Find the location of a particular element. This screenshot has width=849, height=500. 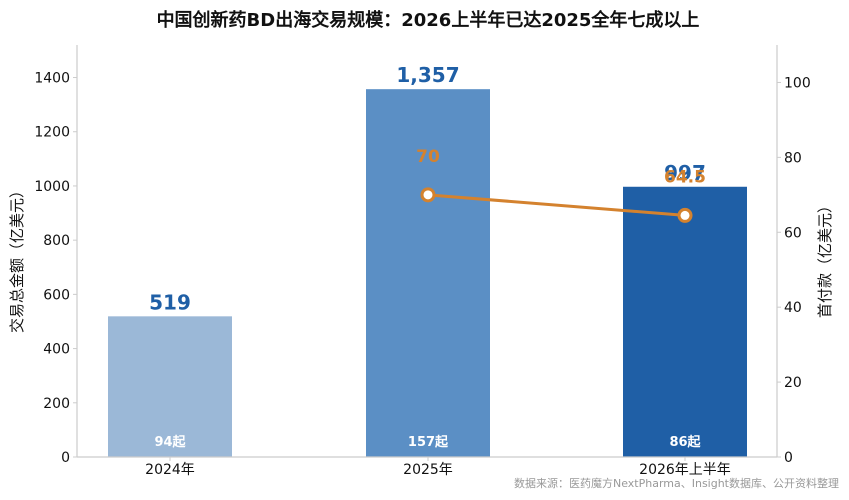

deal-count-label: 94起 is located at coordinates (170, 442).